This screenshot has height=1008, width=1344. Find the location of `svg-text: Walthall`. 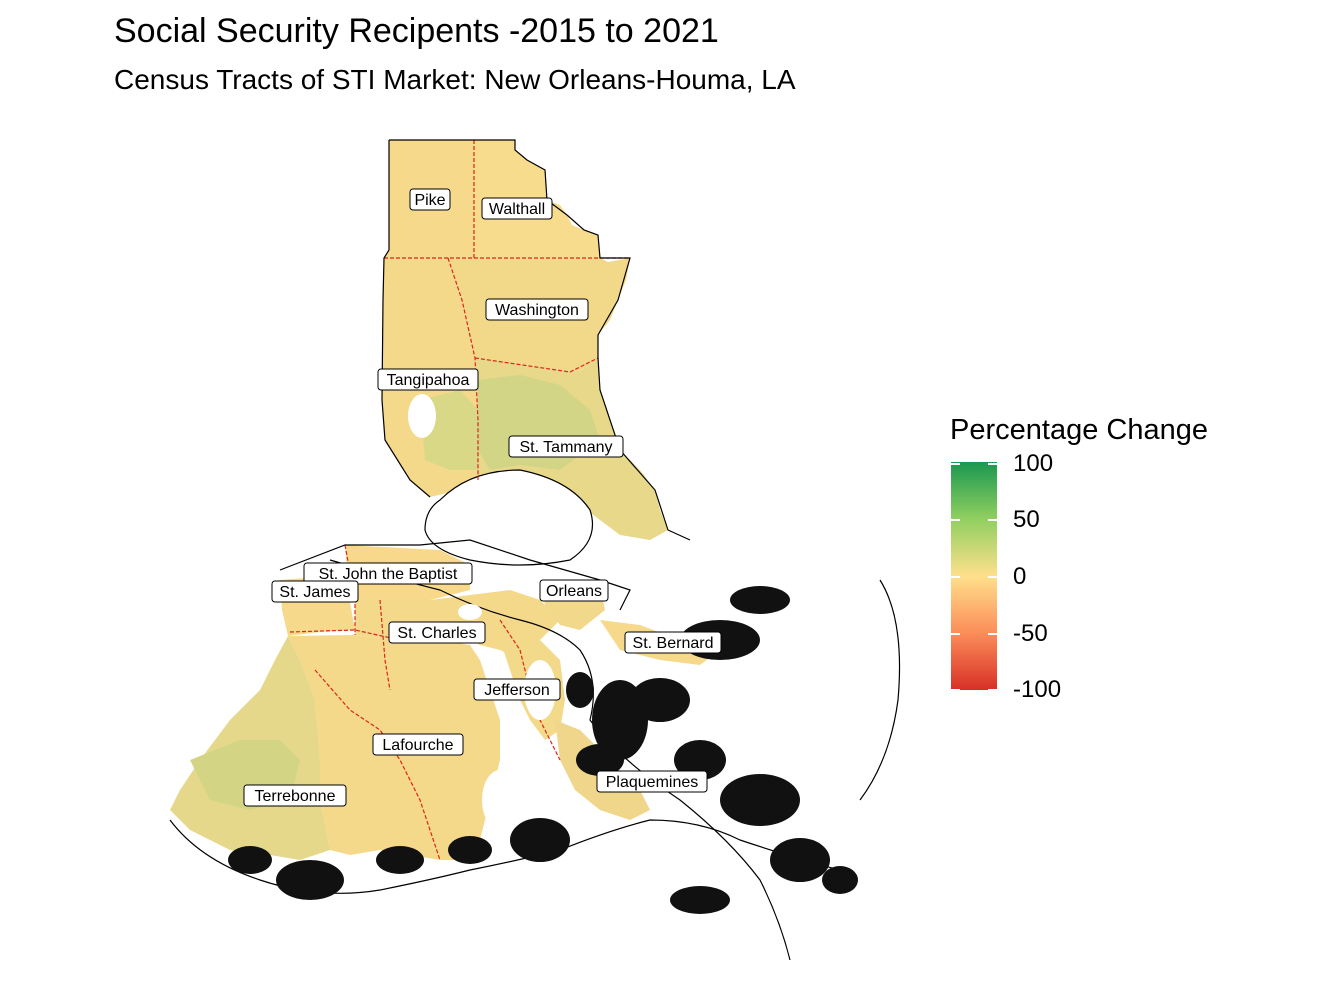

svg-text: Walthall is located at coordinates (517, 209).